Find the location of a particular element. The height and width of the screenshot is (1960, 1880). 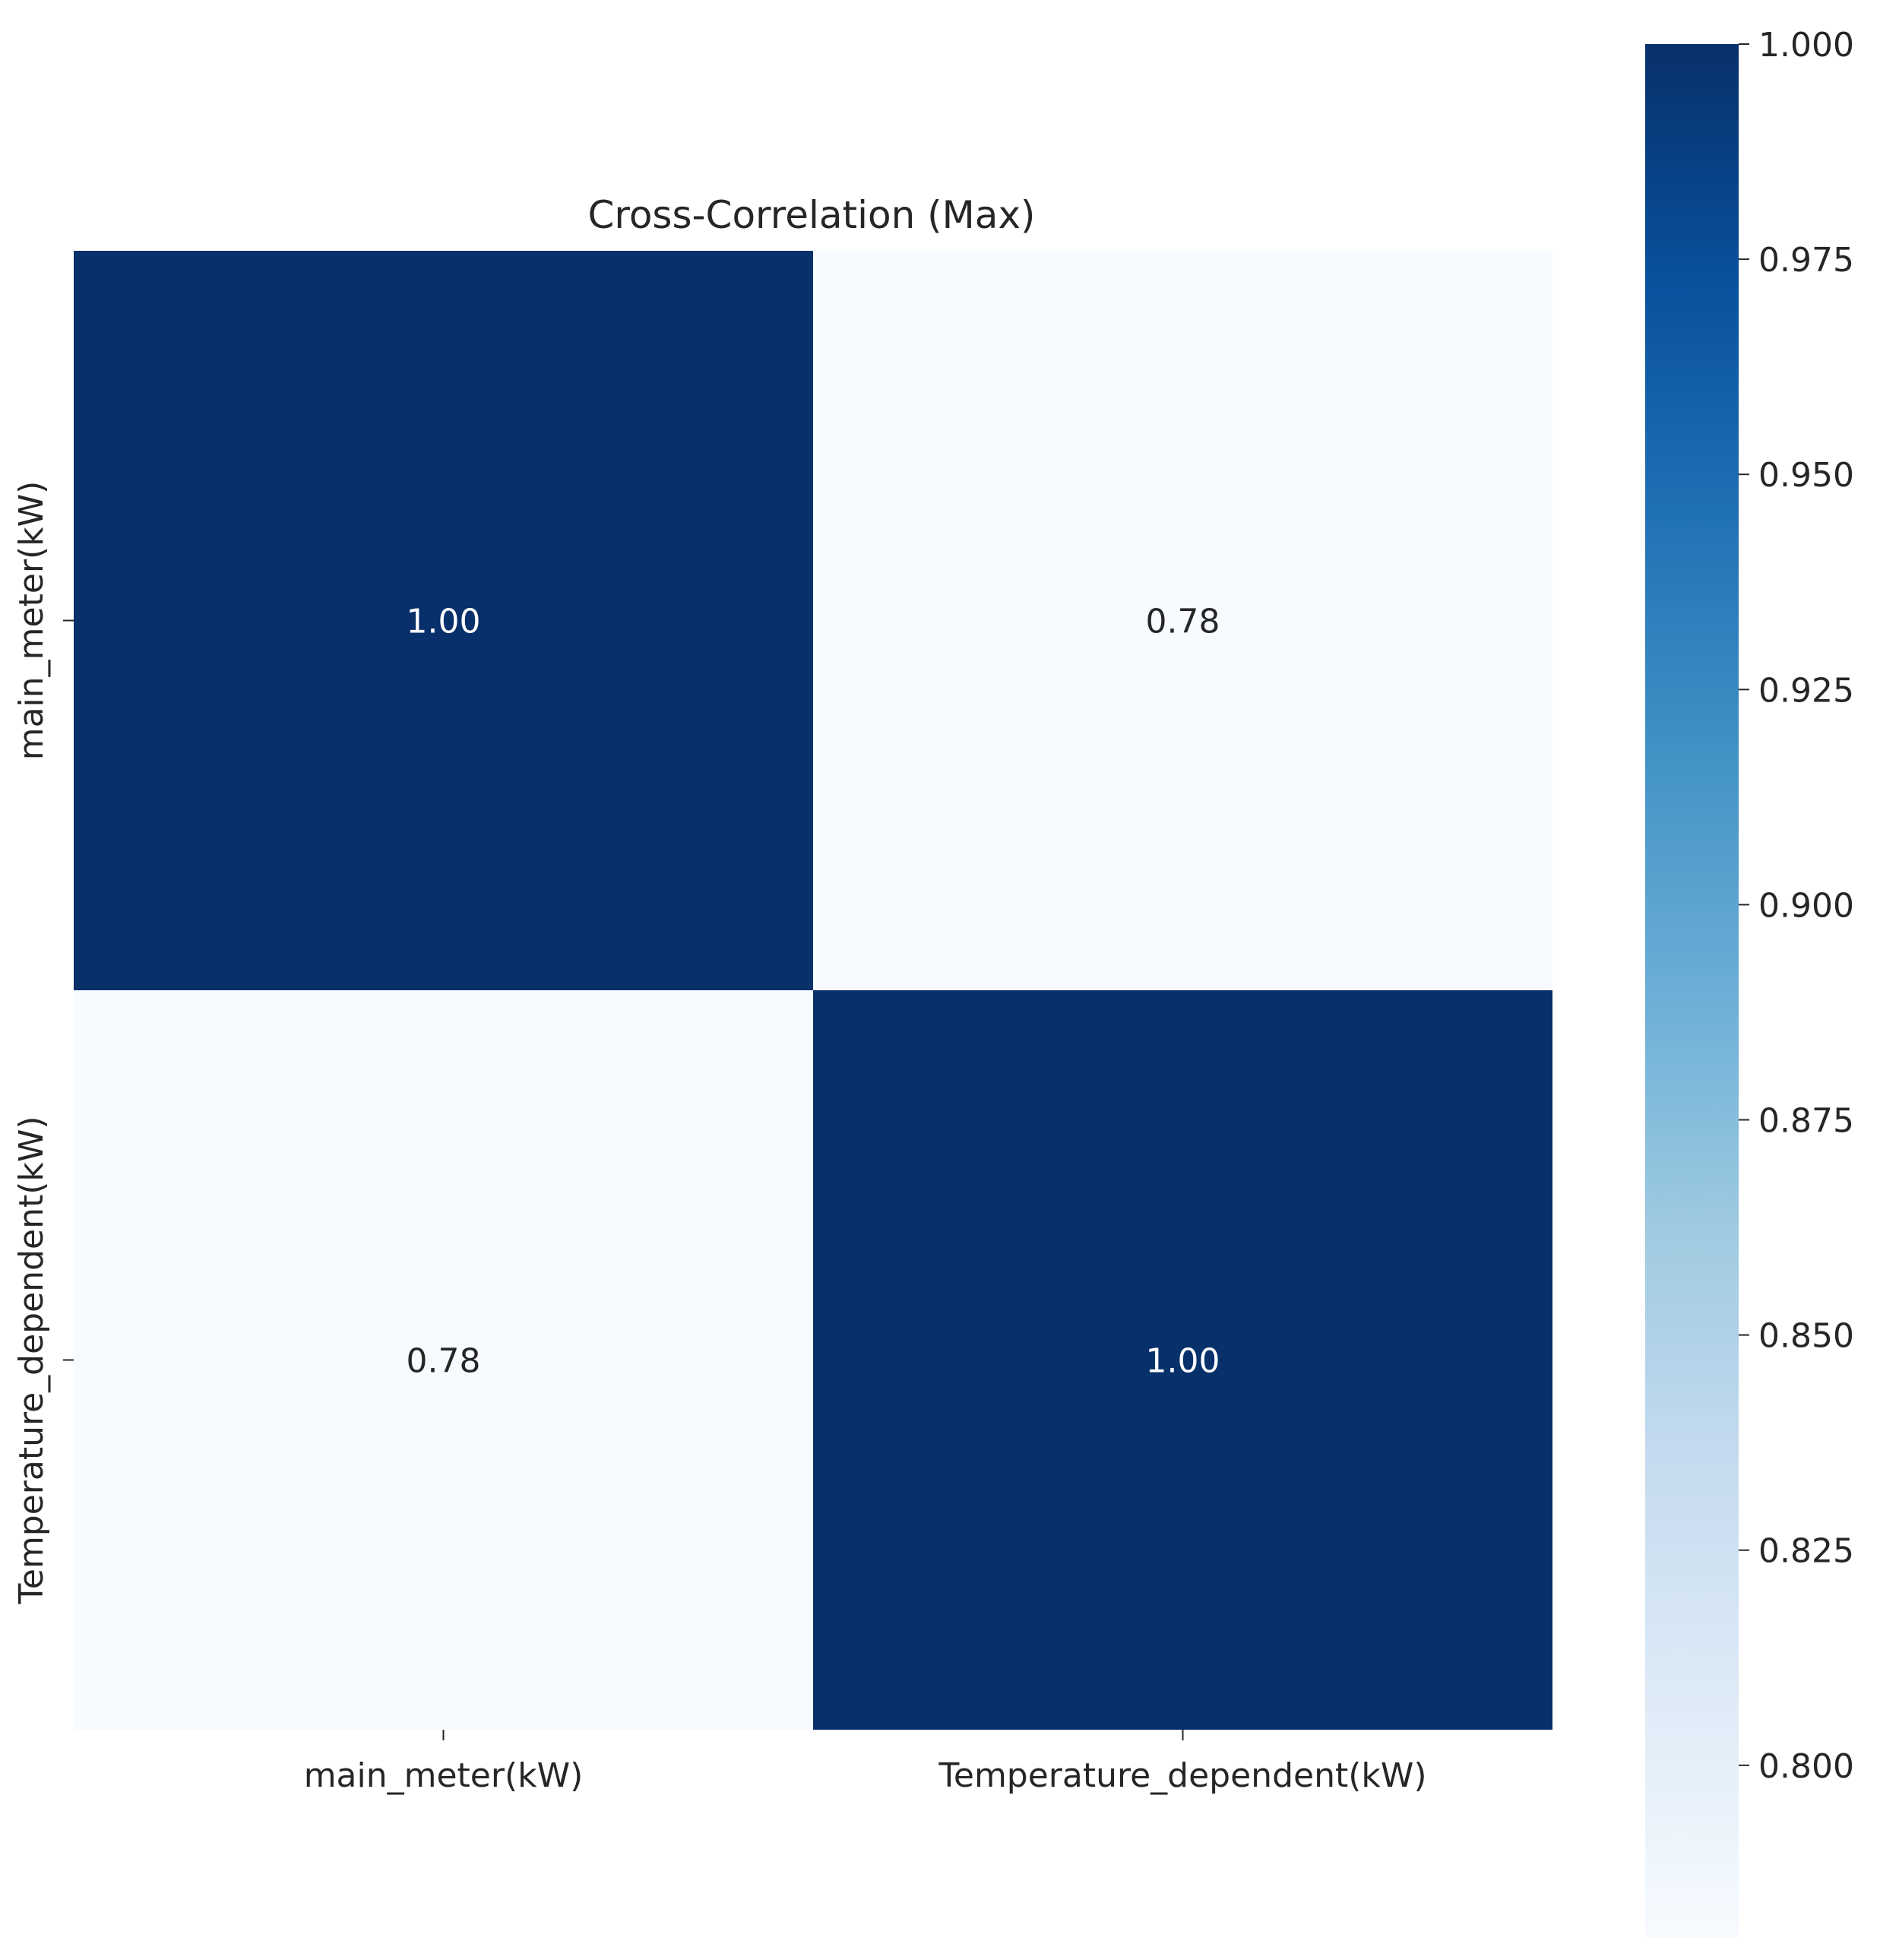

colorbar is located at coordinates (1692, 991).